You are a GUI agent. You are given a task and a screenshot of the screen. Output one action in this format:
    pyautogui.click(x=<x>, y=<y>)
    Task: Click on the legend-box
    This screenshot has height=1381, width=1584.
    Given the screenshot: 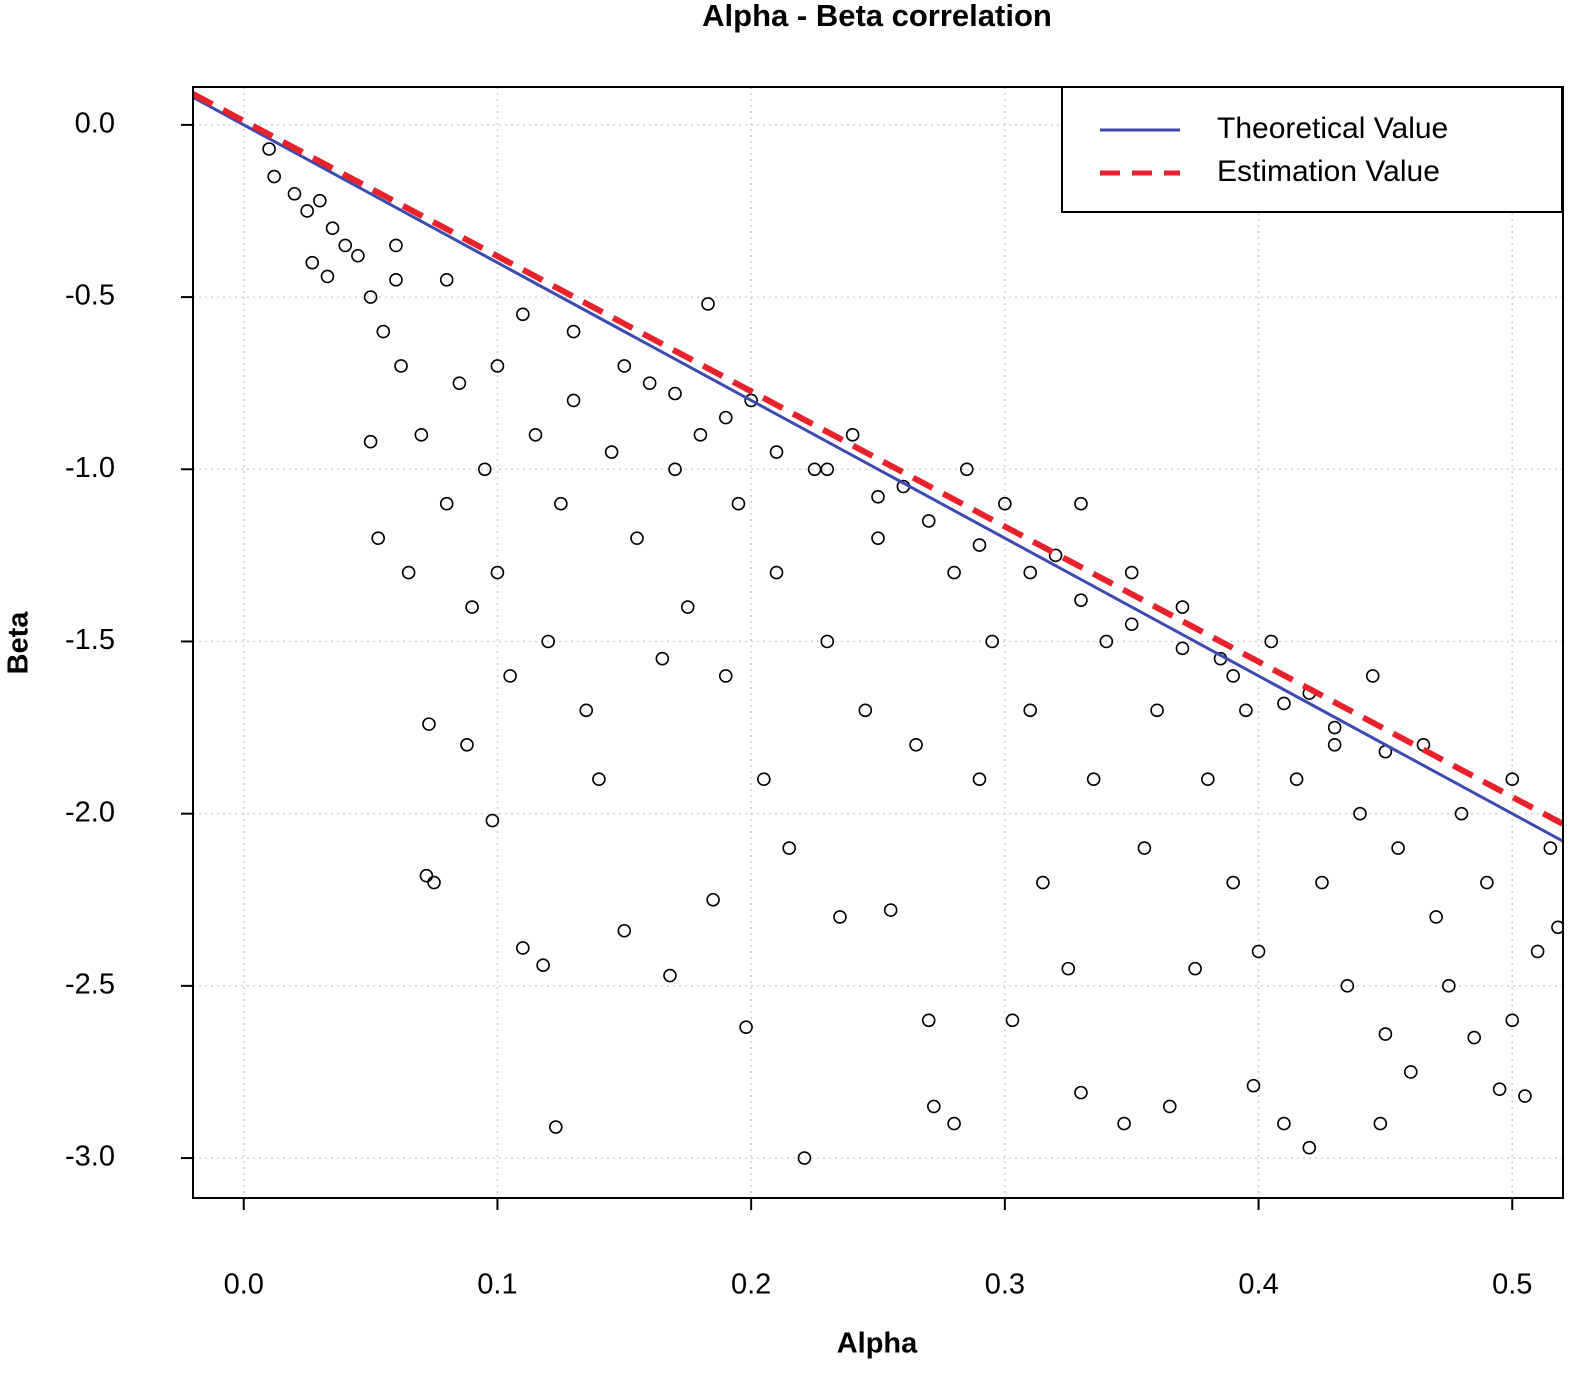 What is the action you would take?
    pyautogui.click(x=1312, y=149)
    